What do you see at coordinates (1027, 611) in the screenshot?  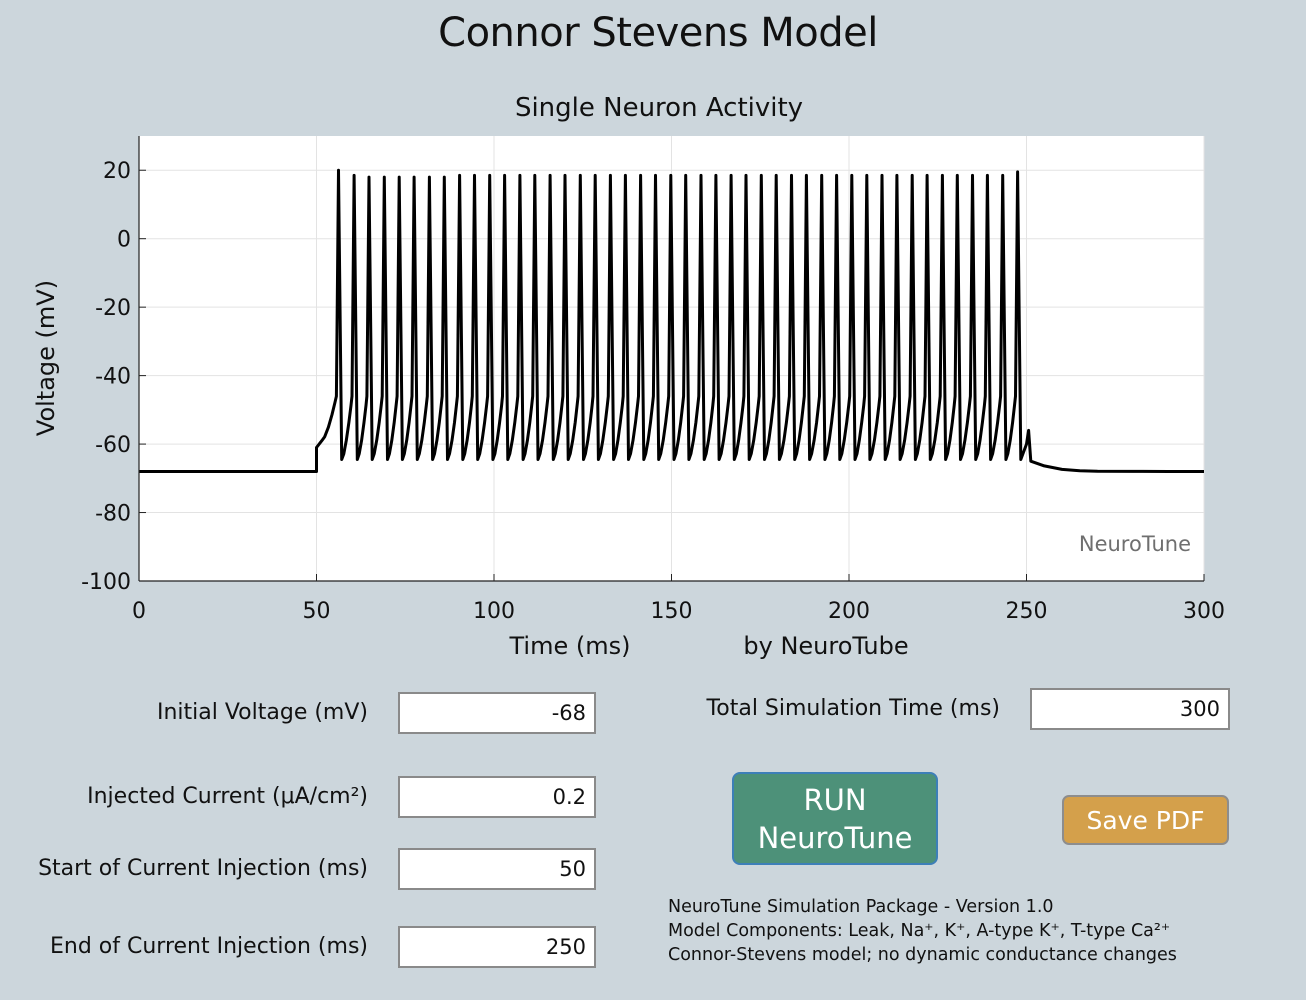 I see `x-tick-label: 250` at bounding box center [1027, 611].